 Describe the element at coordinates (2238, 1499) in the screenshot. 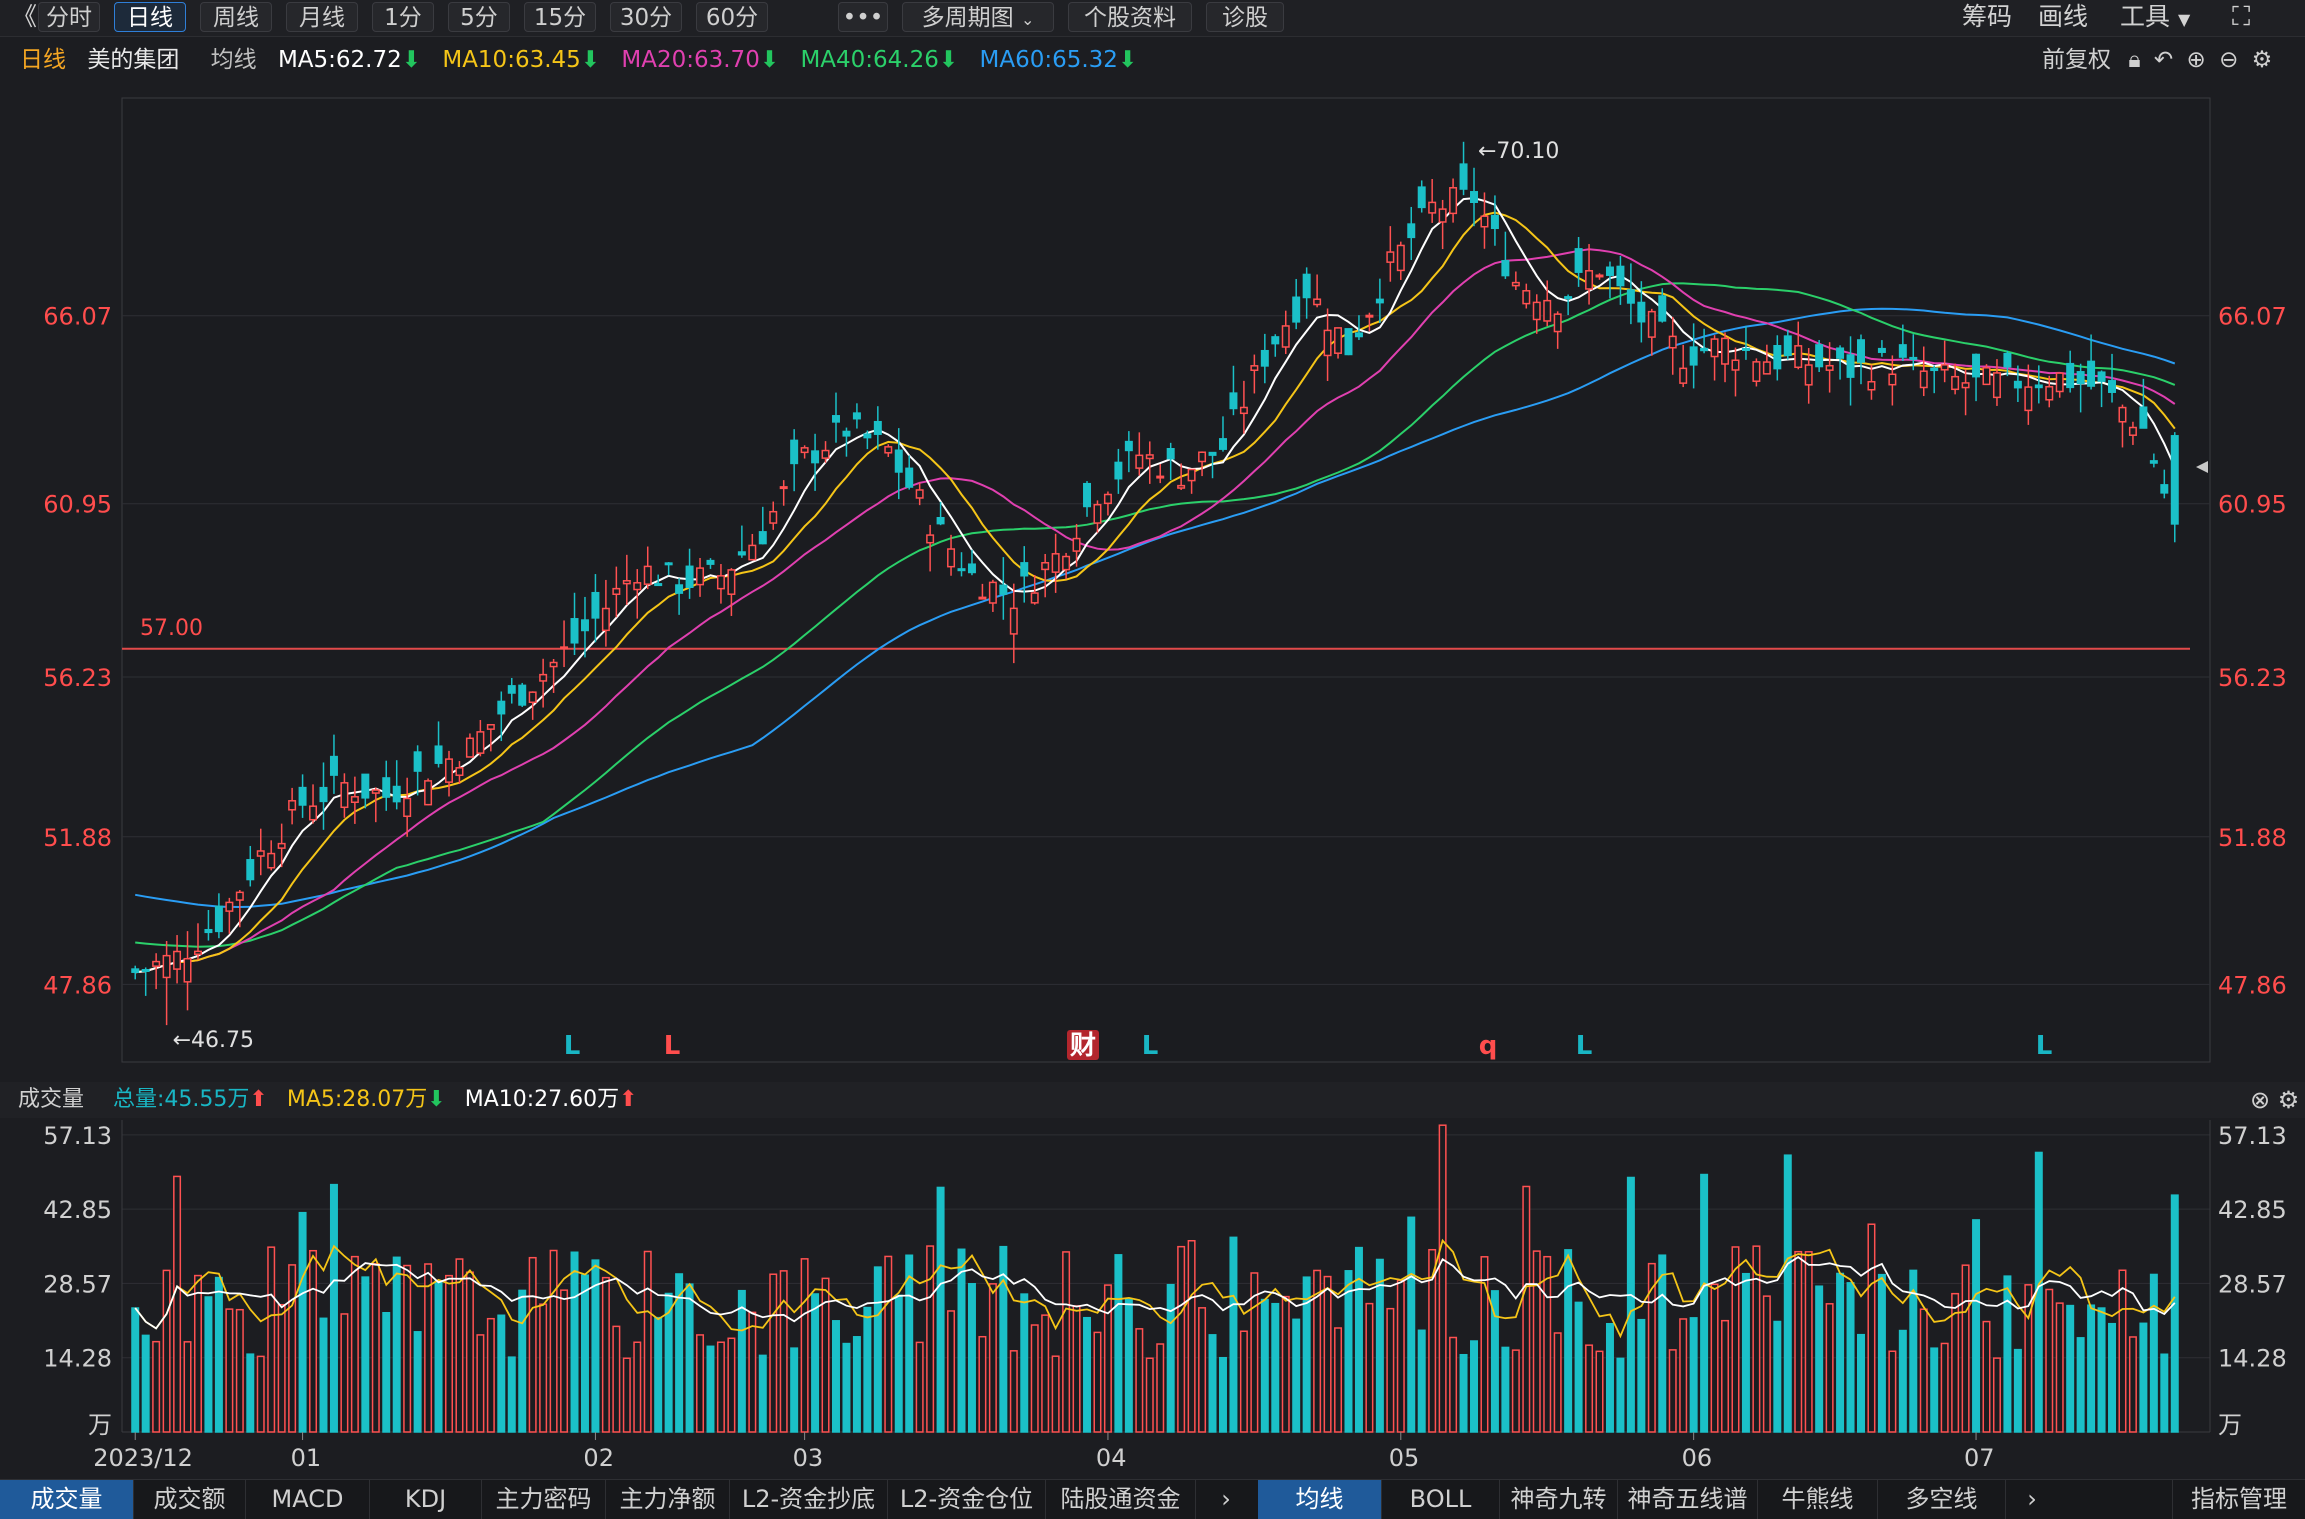

I see `indicator-manage-button: 指标管理` at that location.